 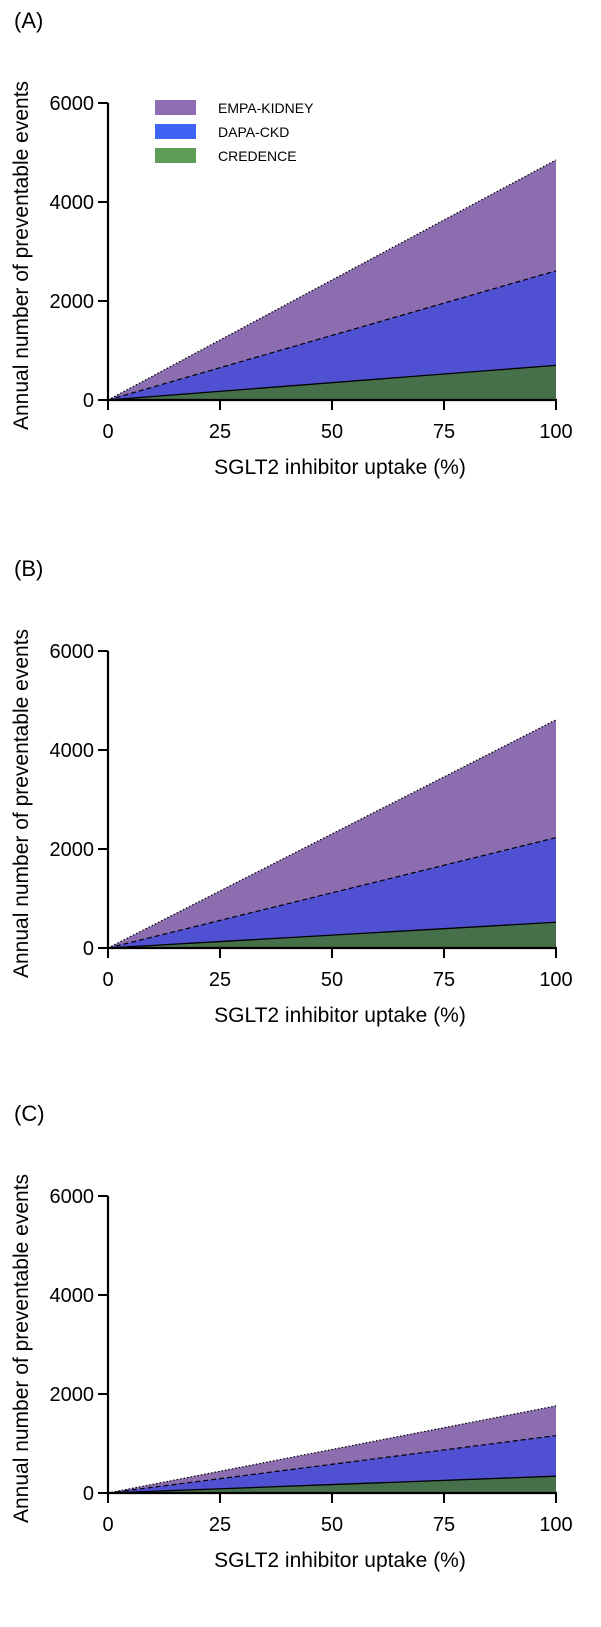 What do you see at coordinates (29, 568) in the screenshot?
I see `panel-label: (B)` at bounding box center [29, 568].